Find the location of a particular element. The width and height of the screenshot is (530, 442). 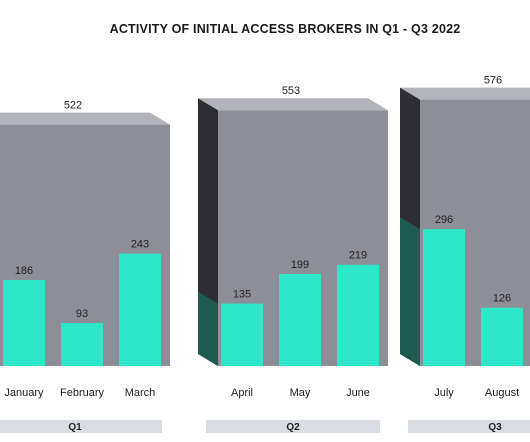

bar-value-july: 296 is located at coordinates (444, 220).